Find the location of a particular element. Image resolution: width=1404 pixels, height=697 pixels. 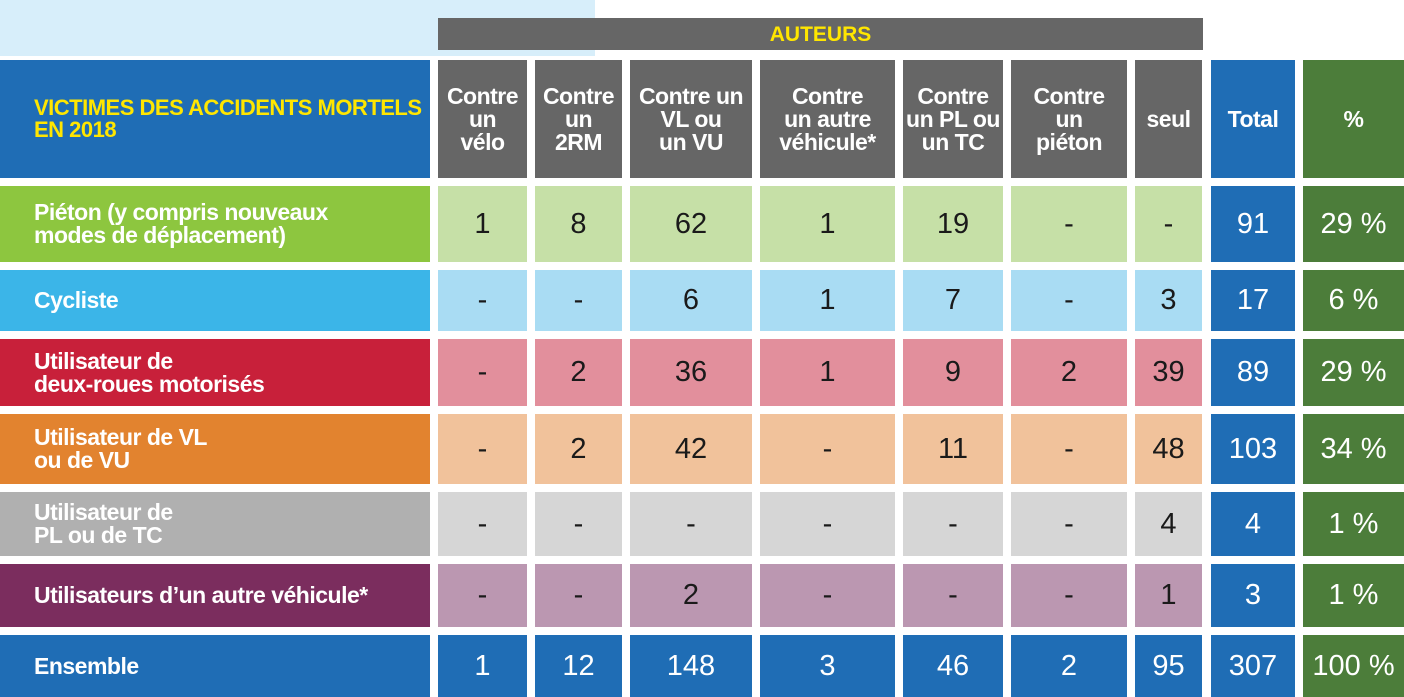

column-header: % is located at coordinates (1353, 119).